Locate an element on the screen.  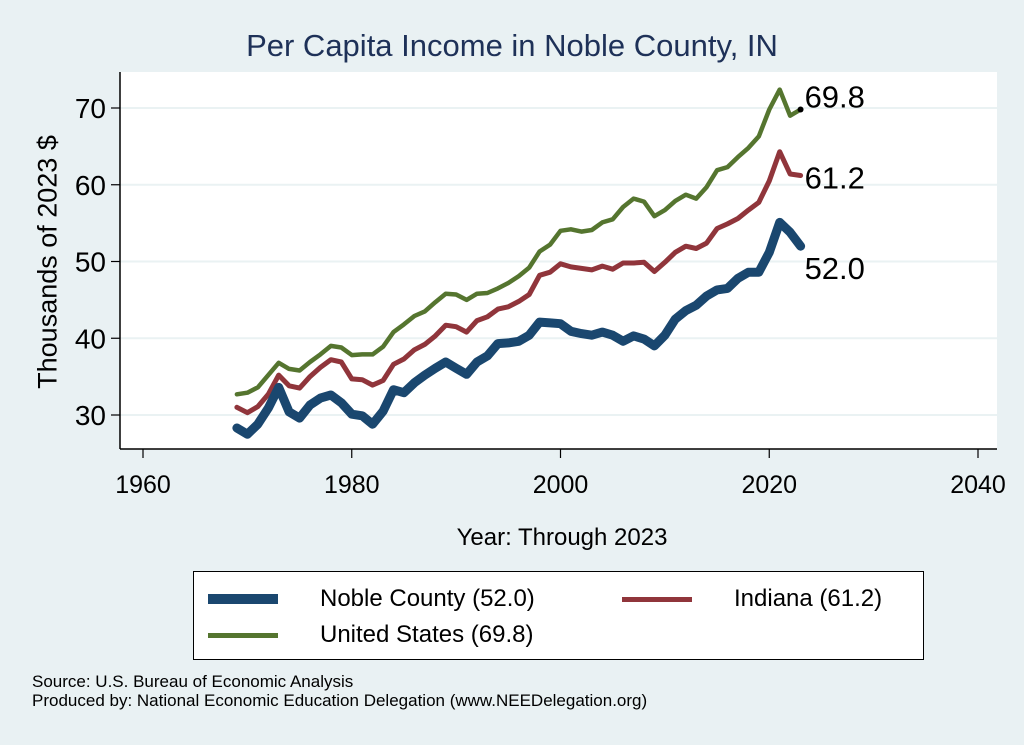
end-label-indiana: 61.2 is located at coordinates (835, 178).